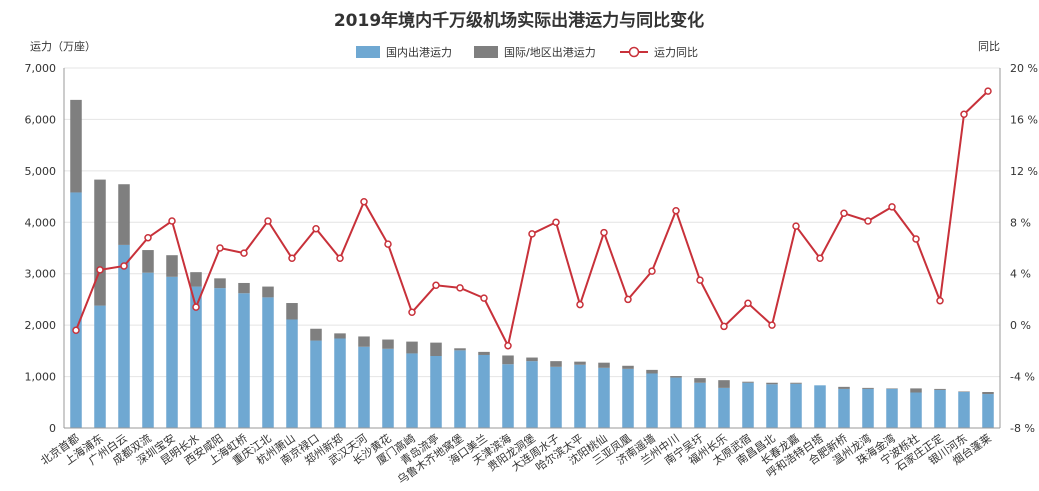 The width and height of the screenshot is (1039, 491). I want to click on legend-swatch-marker, so click(634, 52).